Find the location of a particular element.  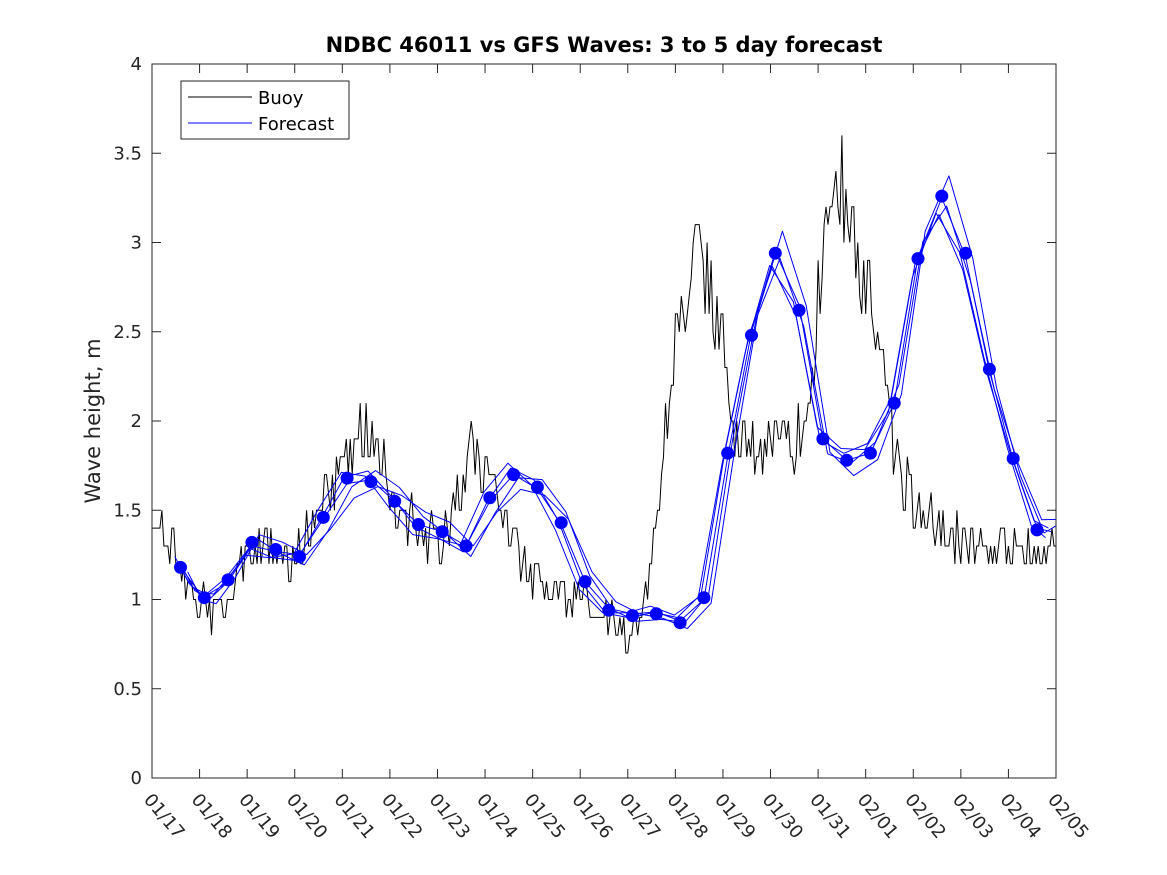

legend: Buoy Forecast is located at coordinates (265, 110).